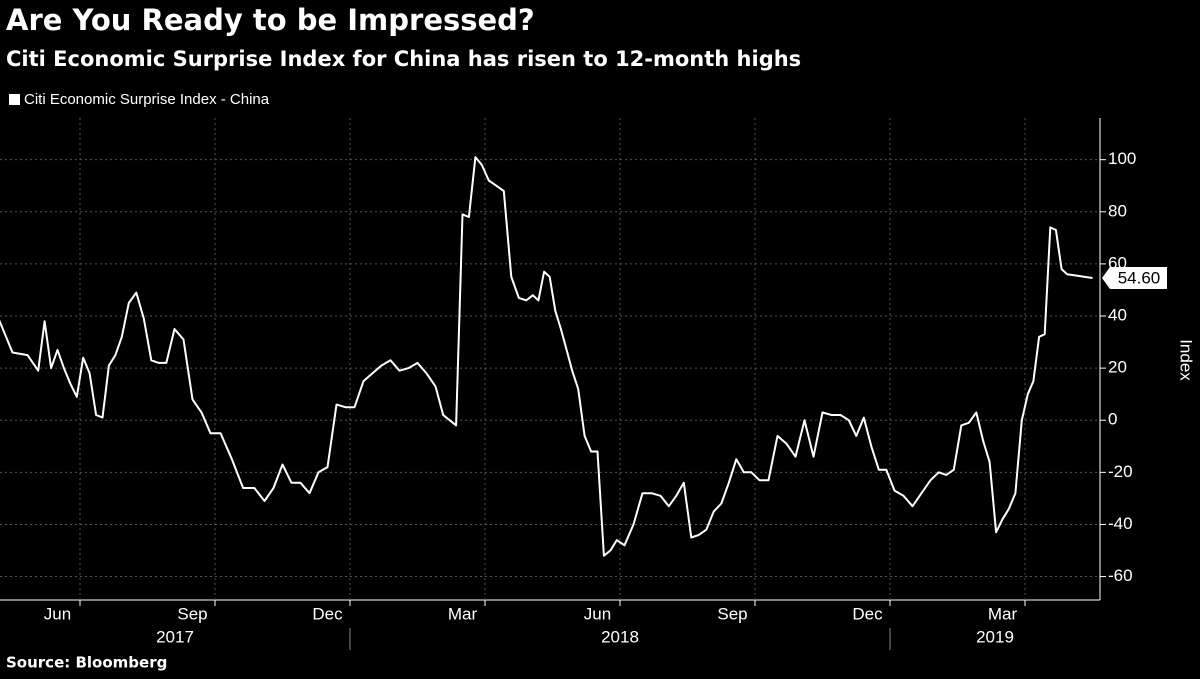 The width and height of the screenshot is (1200, 679). Describe the element at coordinates (270, 20) in the screenshot. I see `chart-title: Are You Ready to be Impressed?` at that location.